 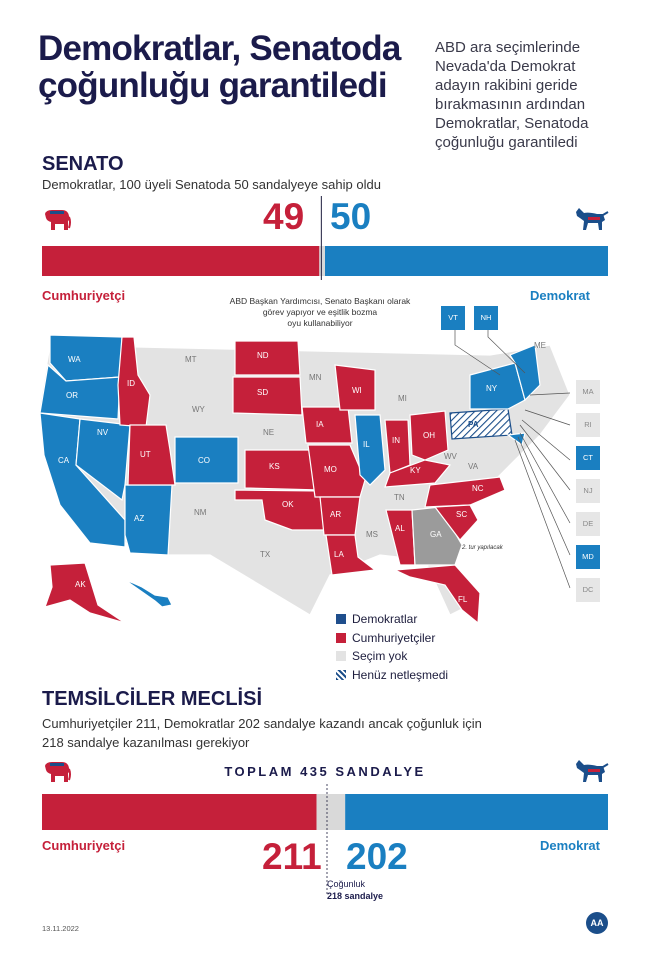 I want to click on vp-note-line: görev yapıyor ve eşitlik bozma, so click(x=320, y=312).